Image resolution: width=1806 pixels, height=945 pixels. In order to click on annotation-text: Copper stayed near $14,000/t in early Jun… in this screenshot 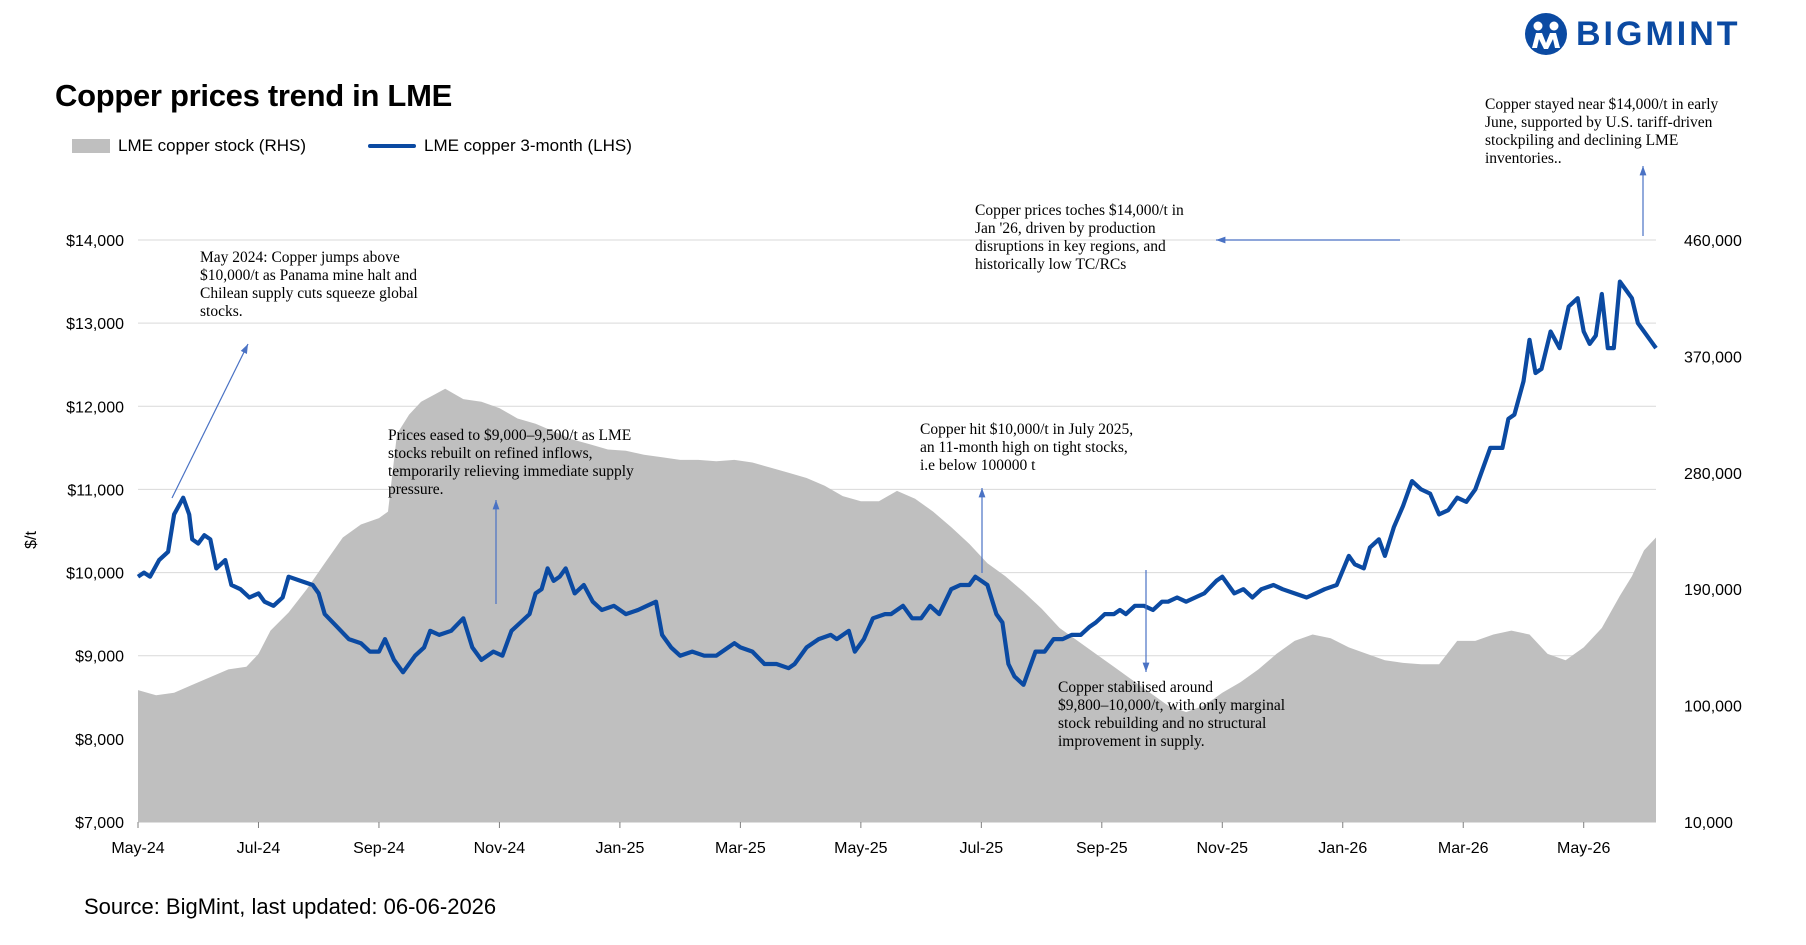, I will do `click(1602, 131)`.